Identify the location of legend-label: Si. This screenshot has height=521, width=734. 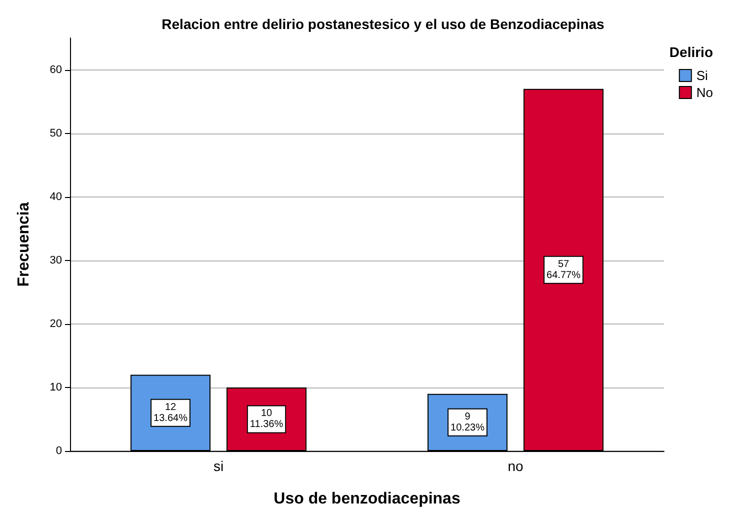
(702, 75).